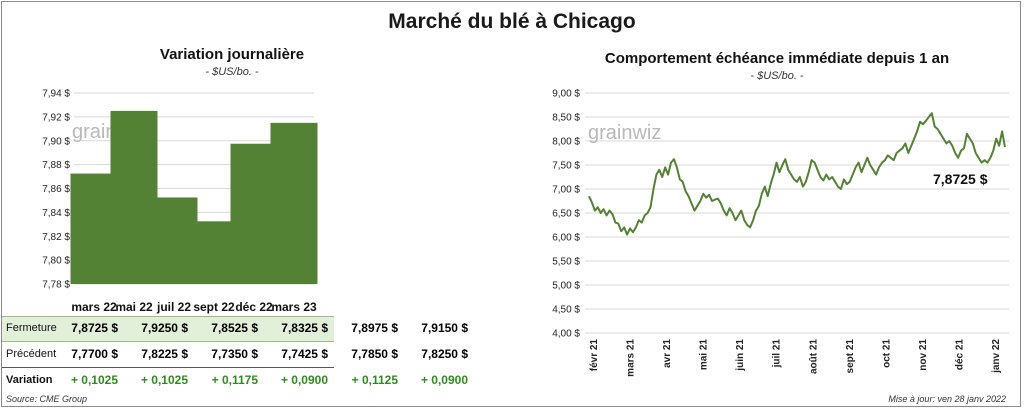 Image resolution: width=1024 pixels, height=410 pixels. Describe the element at coordinates (566, 262) in the screenshot. I see `y-tick-label: 5,50 $` at that location.